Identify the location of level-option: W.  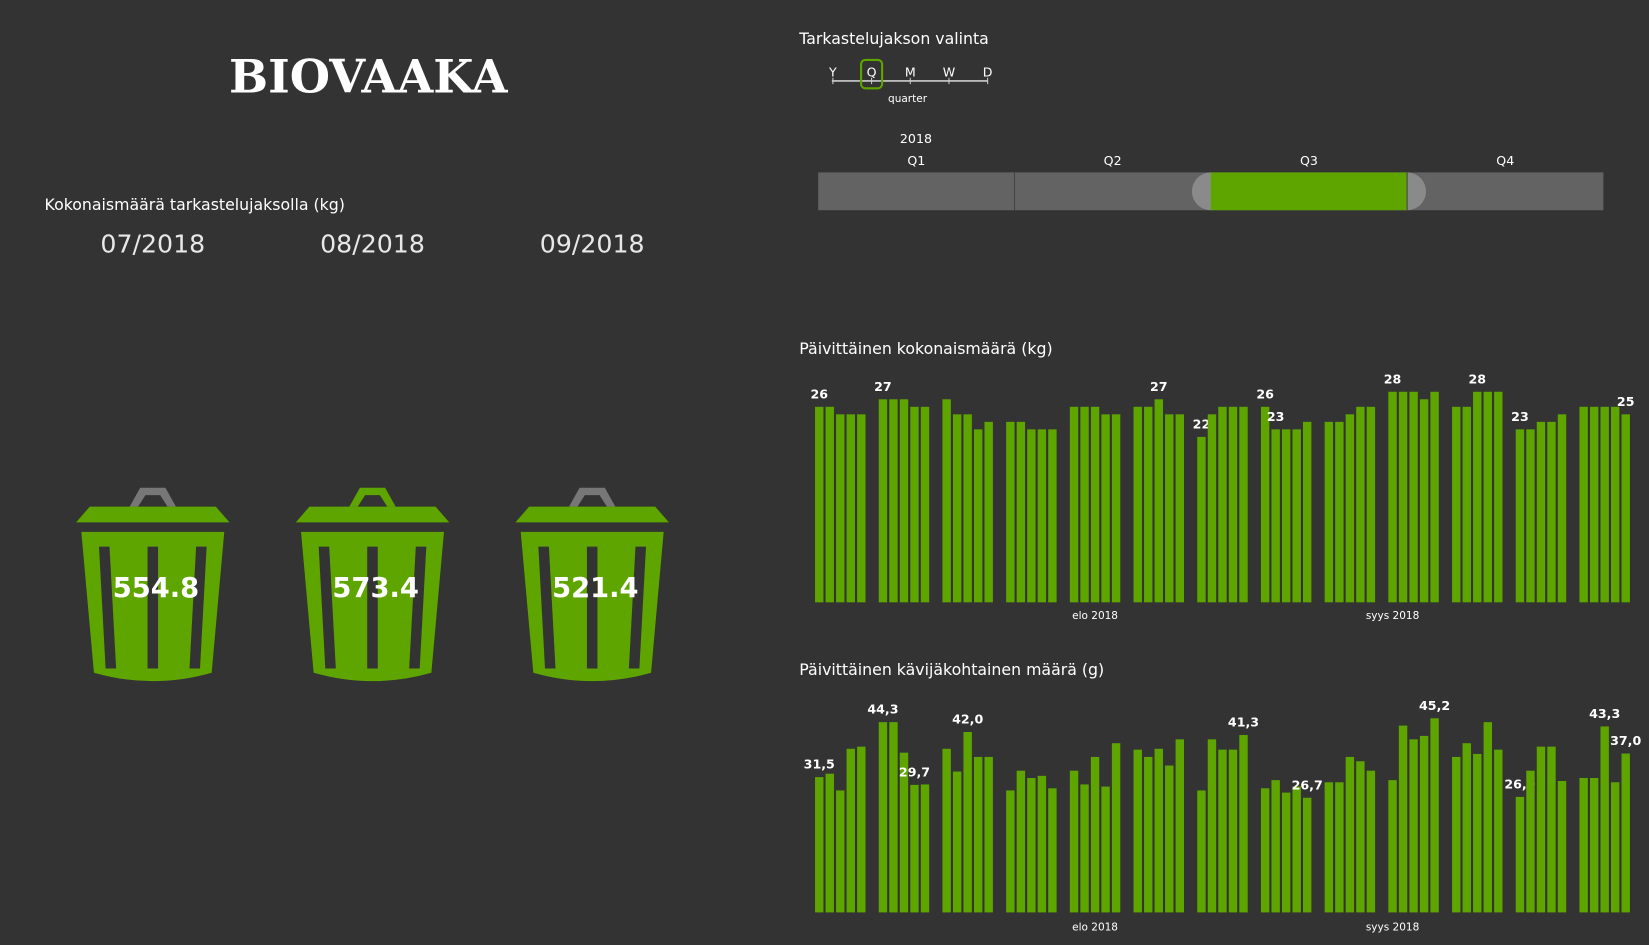
(949, 72).